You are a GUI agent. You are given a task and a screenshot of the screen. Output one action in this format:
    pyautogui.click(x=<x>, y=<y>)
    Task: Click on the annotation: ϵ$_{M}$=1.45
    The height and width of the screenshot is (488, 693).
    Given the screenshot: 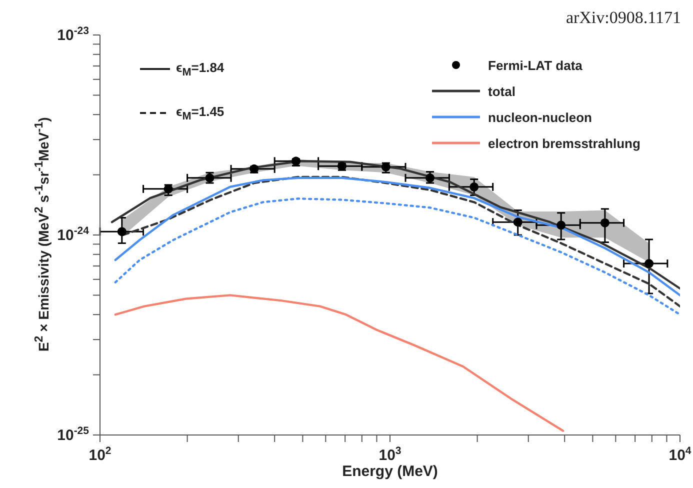 What is the action you would take?
    pyautogui.click(x=200, y=113)
    